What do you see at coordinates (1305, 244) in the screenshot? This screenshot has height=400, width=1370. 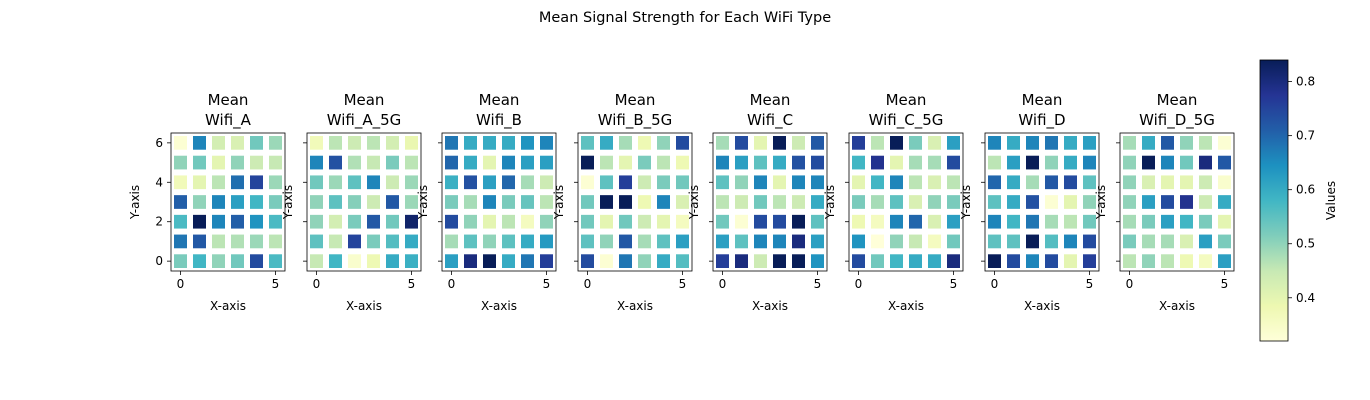 I see `colorbar-tick-label: 0.5` at bounding box center [1305, 244].